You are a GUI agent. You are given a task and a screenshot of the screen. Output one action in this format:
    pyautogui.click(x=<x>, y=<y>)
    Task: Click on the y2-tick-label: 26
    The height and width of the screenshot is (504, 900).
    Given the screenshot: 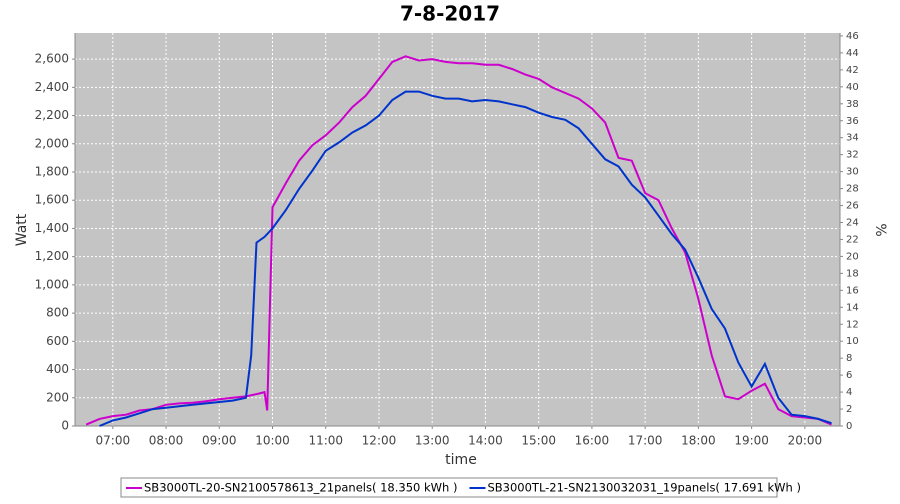 What is the action you would take?
    pyautogui.click(x=852, y=206)
    